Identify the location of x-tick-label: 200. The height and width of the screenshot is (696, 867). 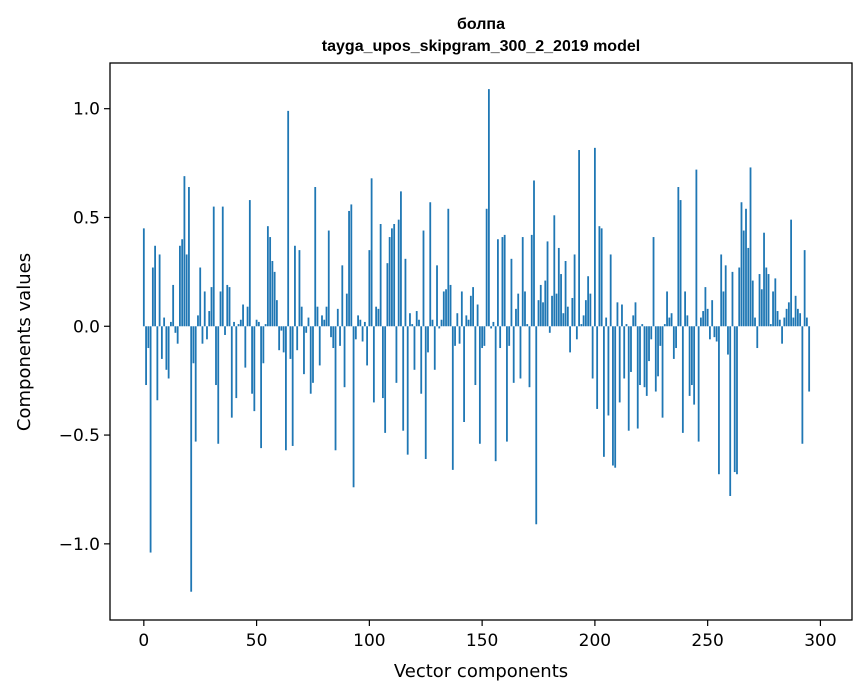
(595, 641).